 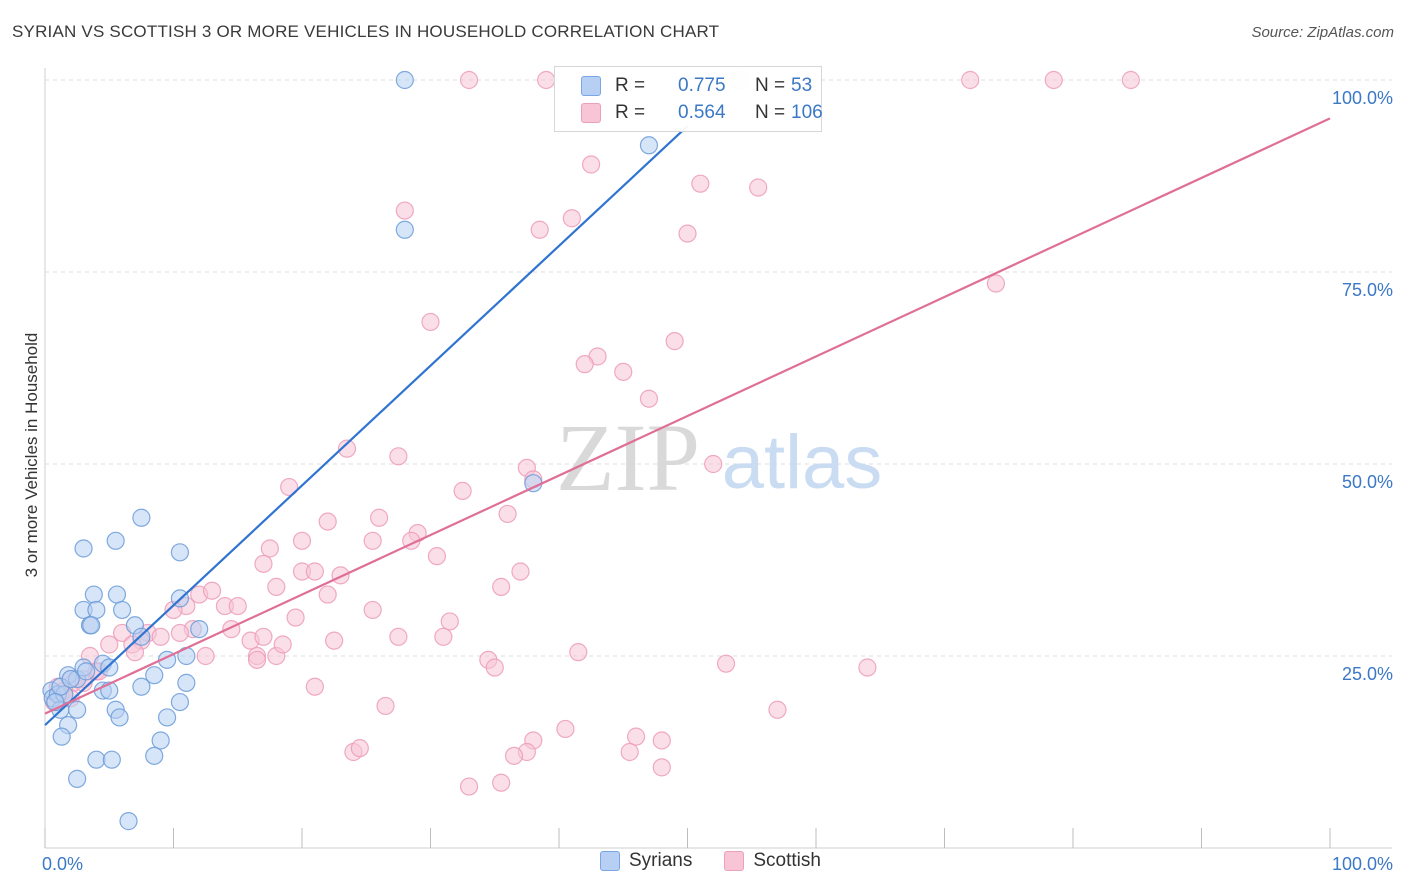 I want to click on bottom-legend: Syrians Scottish, so click(x=721, y=861).